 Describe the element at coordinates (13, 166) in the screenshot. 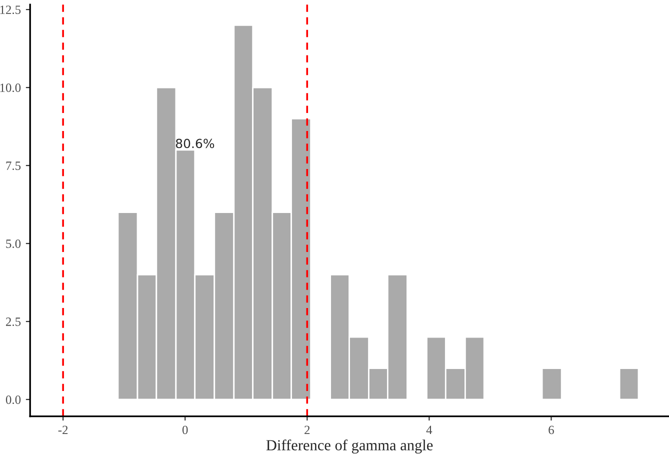

I see `y-tick-label: 7.5` at that location.